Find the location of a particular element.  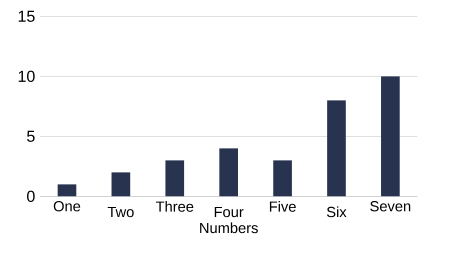

y-tick-label: 15 is located at coordinates (26, 16).